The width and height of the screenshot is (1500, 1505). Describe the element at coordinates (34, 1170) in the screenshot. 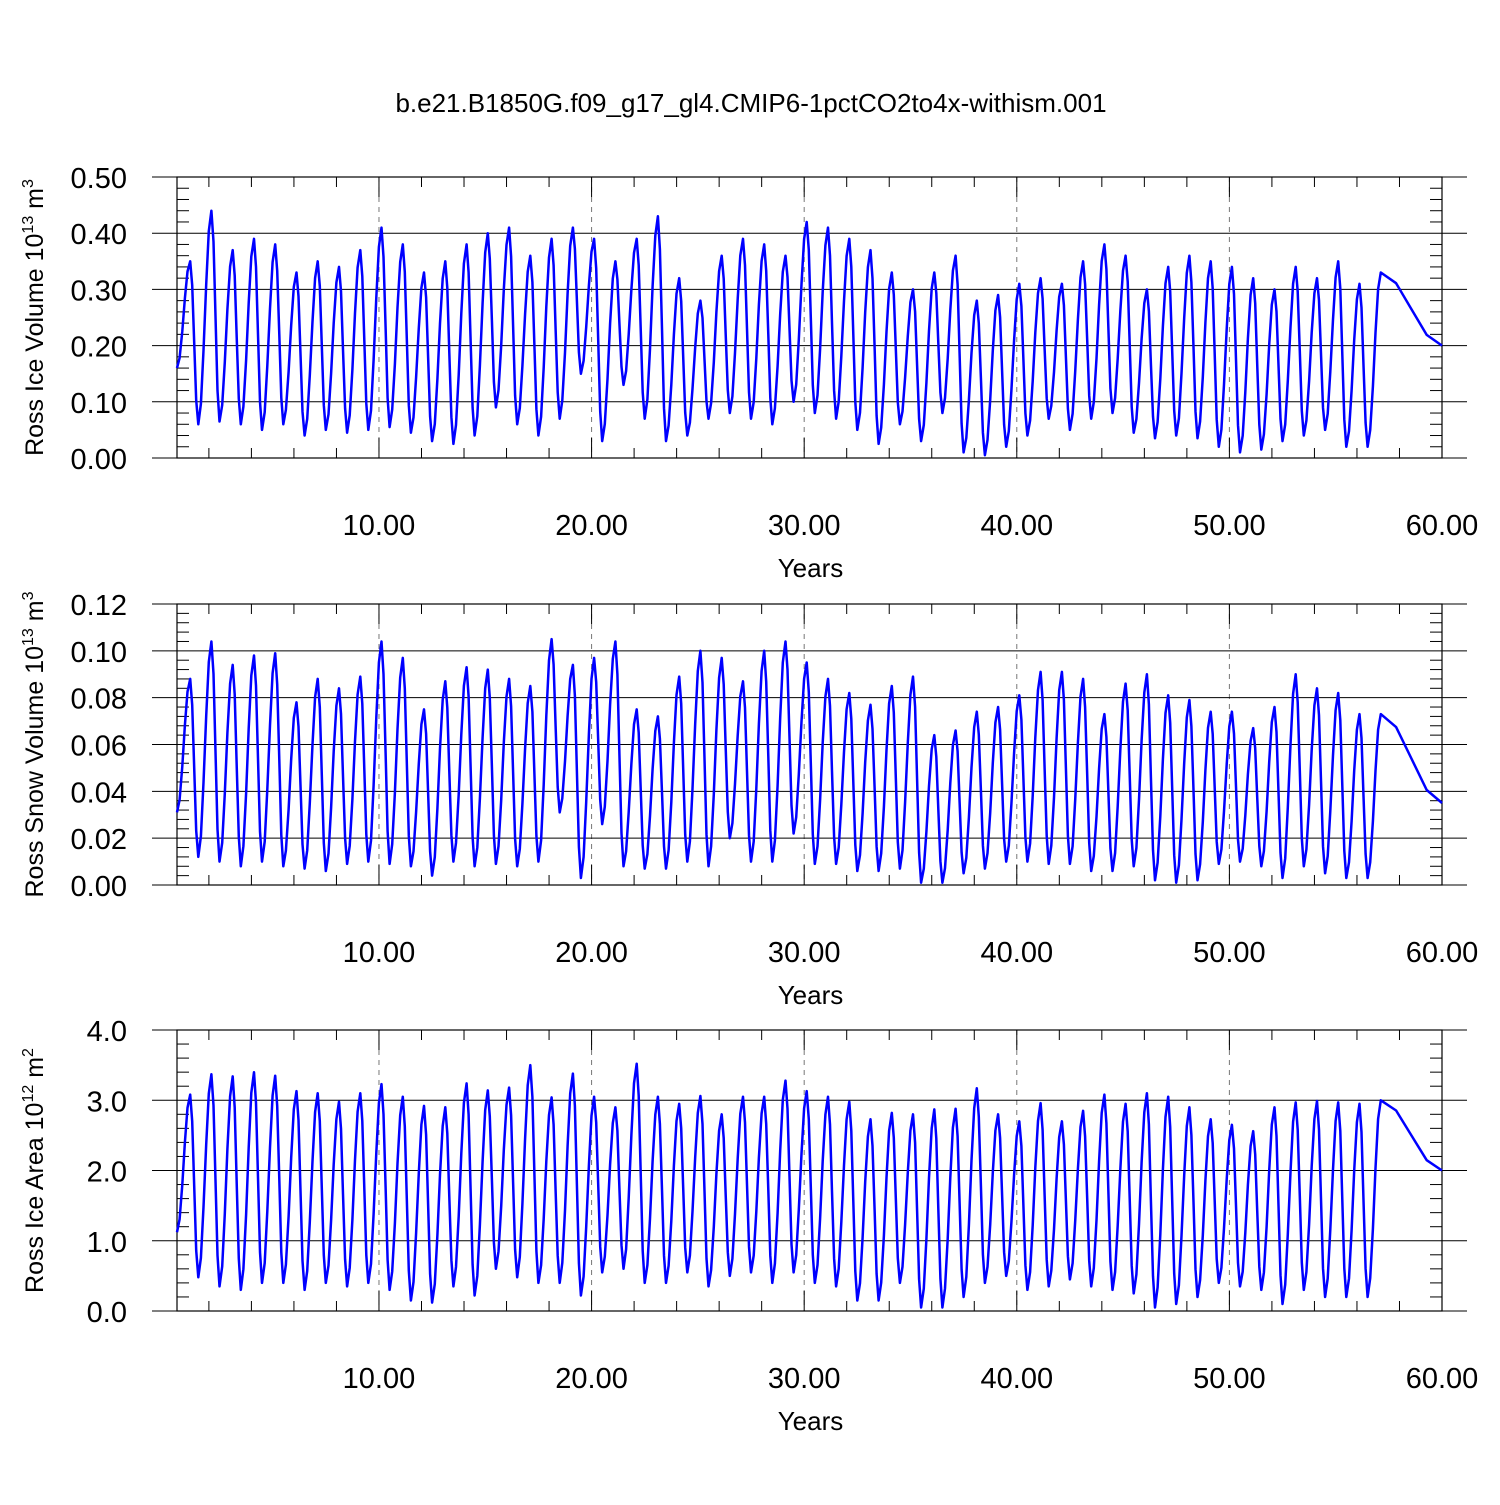

I see `y-axis-label: Ross Ice Area 1012 m2` at that location.